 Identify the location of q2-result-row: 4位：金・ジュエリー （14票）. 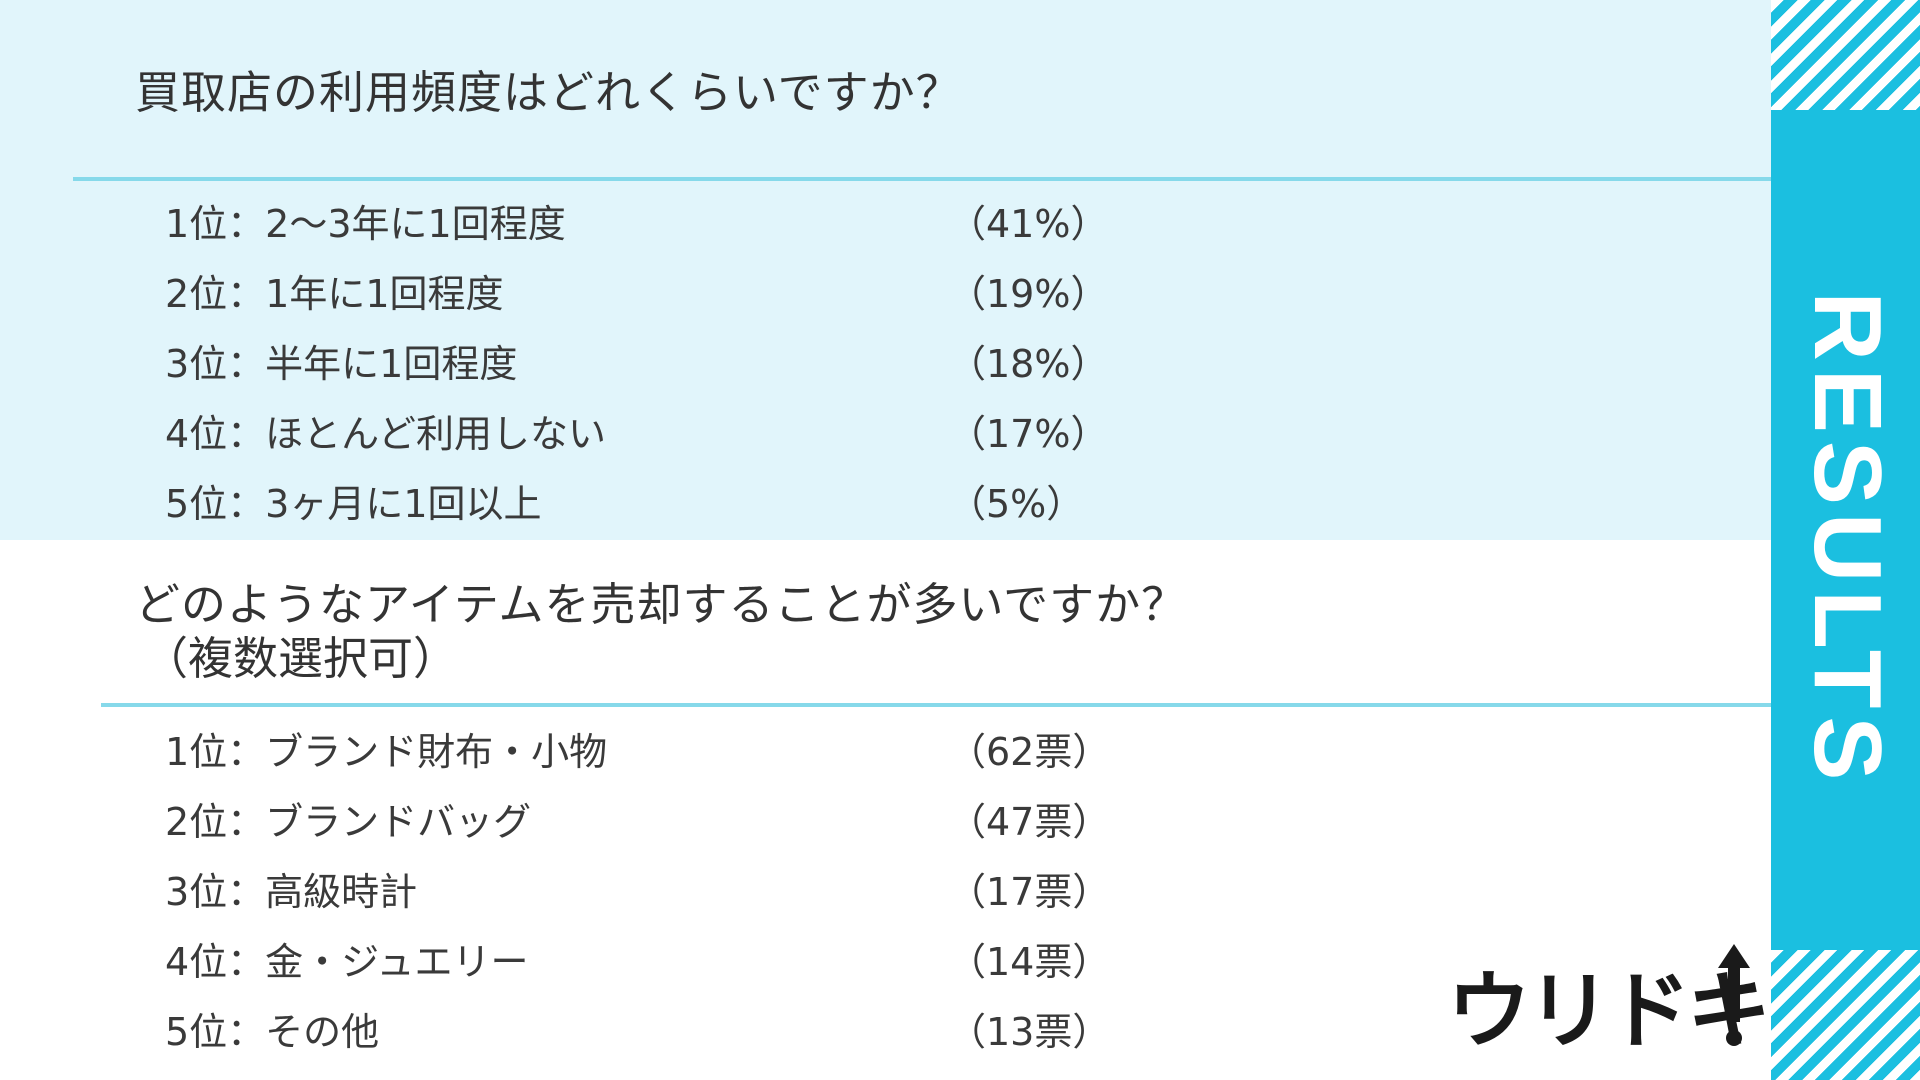
(665, 962).